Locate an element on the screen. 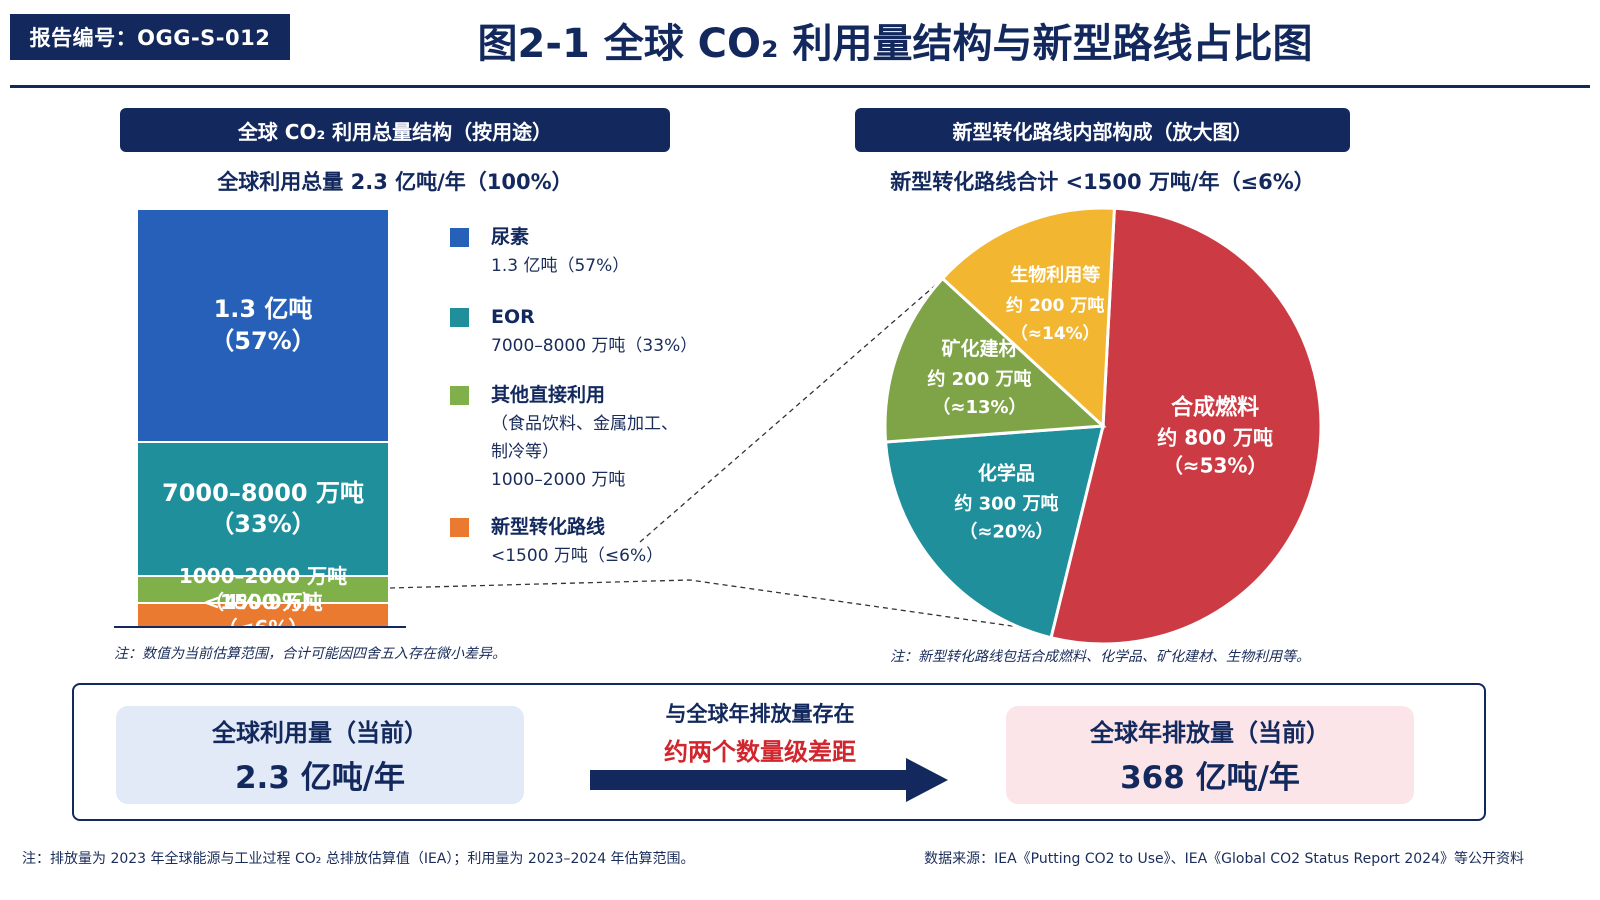  bar-segment-percent: （33%） is located at coordinates (263, 524).